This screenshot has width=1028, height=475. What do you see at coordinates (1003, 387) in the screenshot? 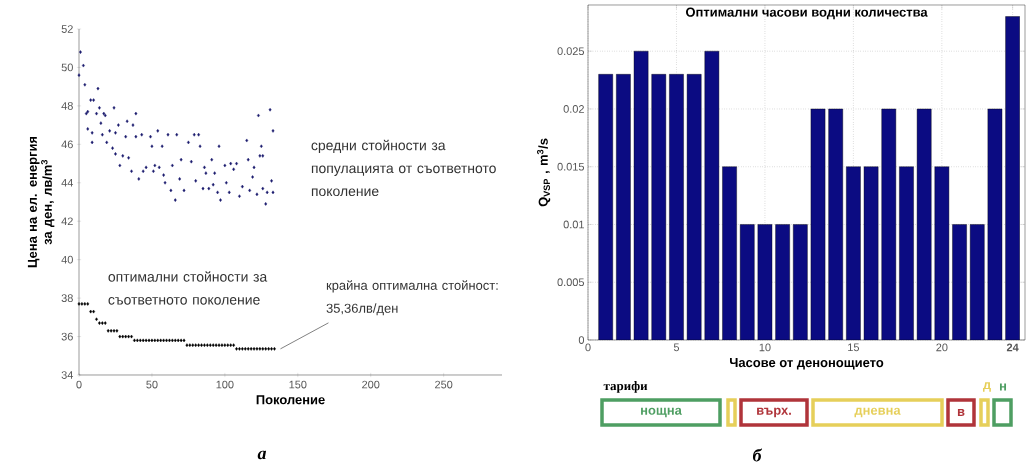
I see `text: н` at bounding box center [1003, 387].